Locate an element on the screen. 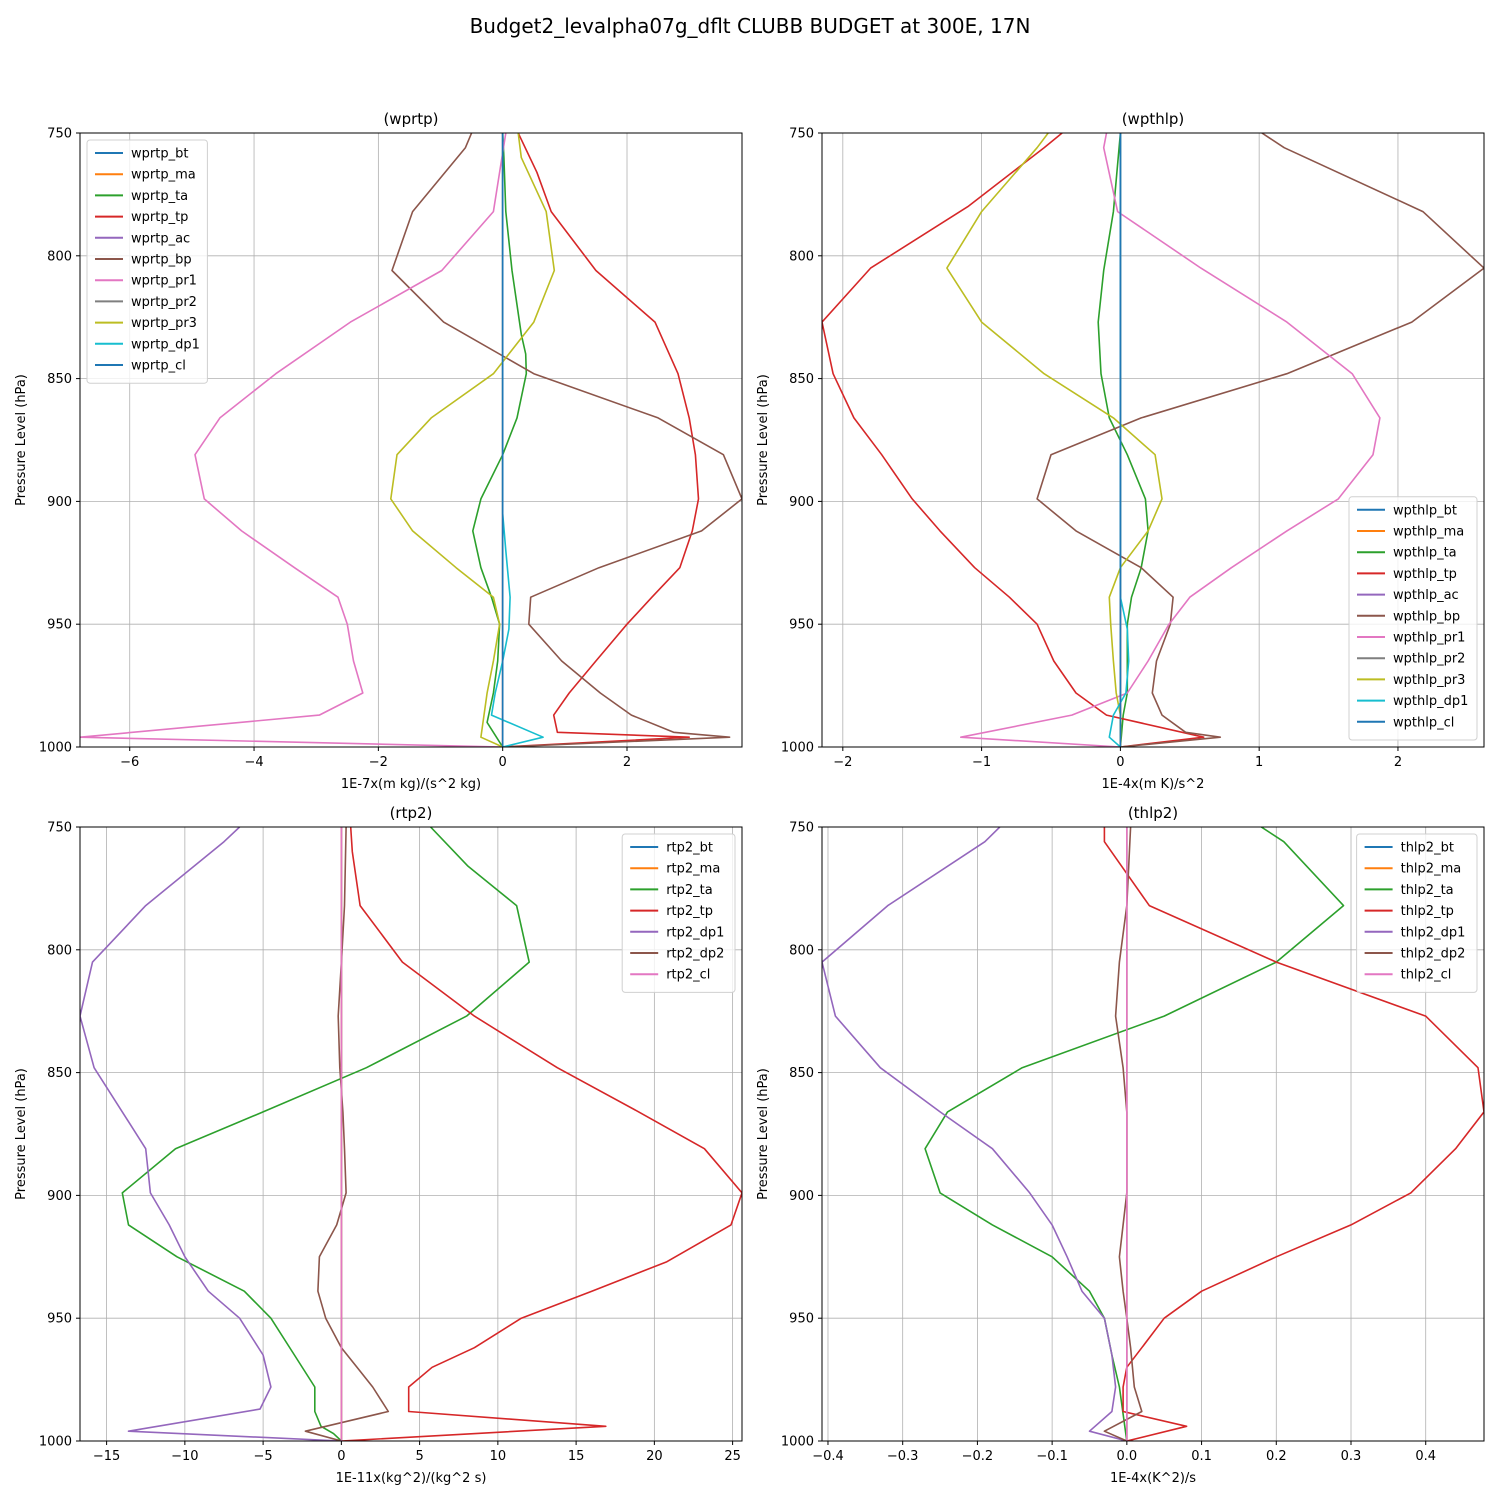 This screenshot has height=1500, width=1500. x-tick-label: 20 is located at coordinates (654, 1456).